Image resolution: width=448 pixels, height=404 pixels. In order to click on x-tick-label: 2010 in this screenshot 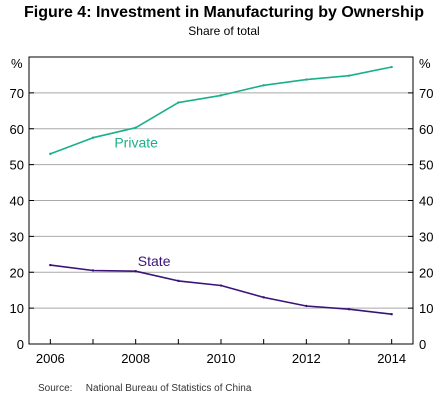, I will do `click(221, 358)`.